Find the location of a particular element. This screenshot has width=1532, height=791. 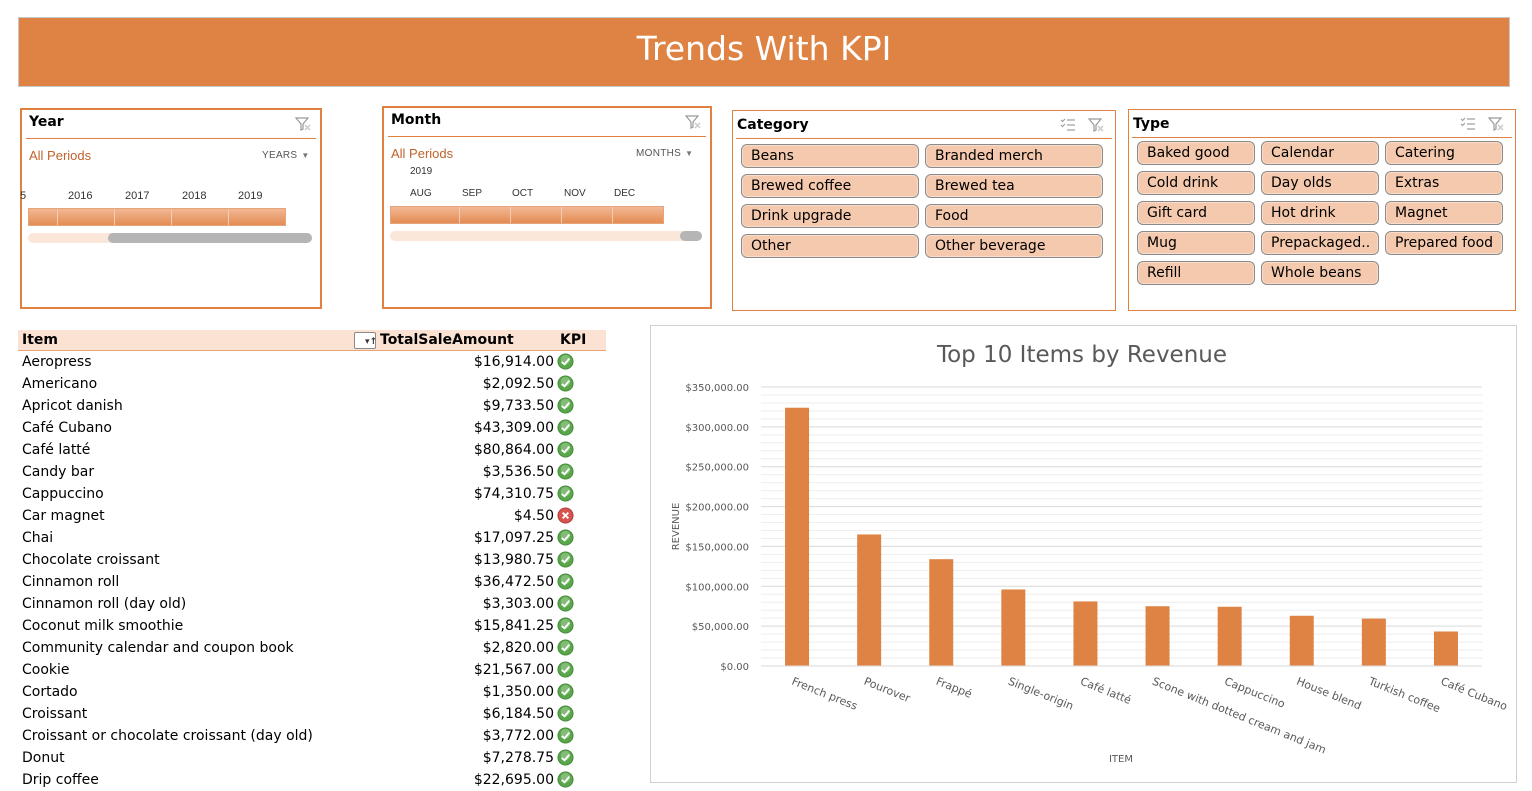

x-tick-label: Turkish coffee is located at coordinates (1404, 694).